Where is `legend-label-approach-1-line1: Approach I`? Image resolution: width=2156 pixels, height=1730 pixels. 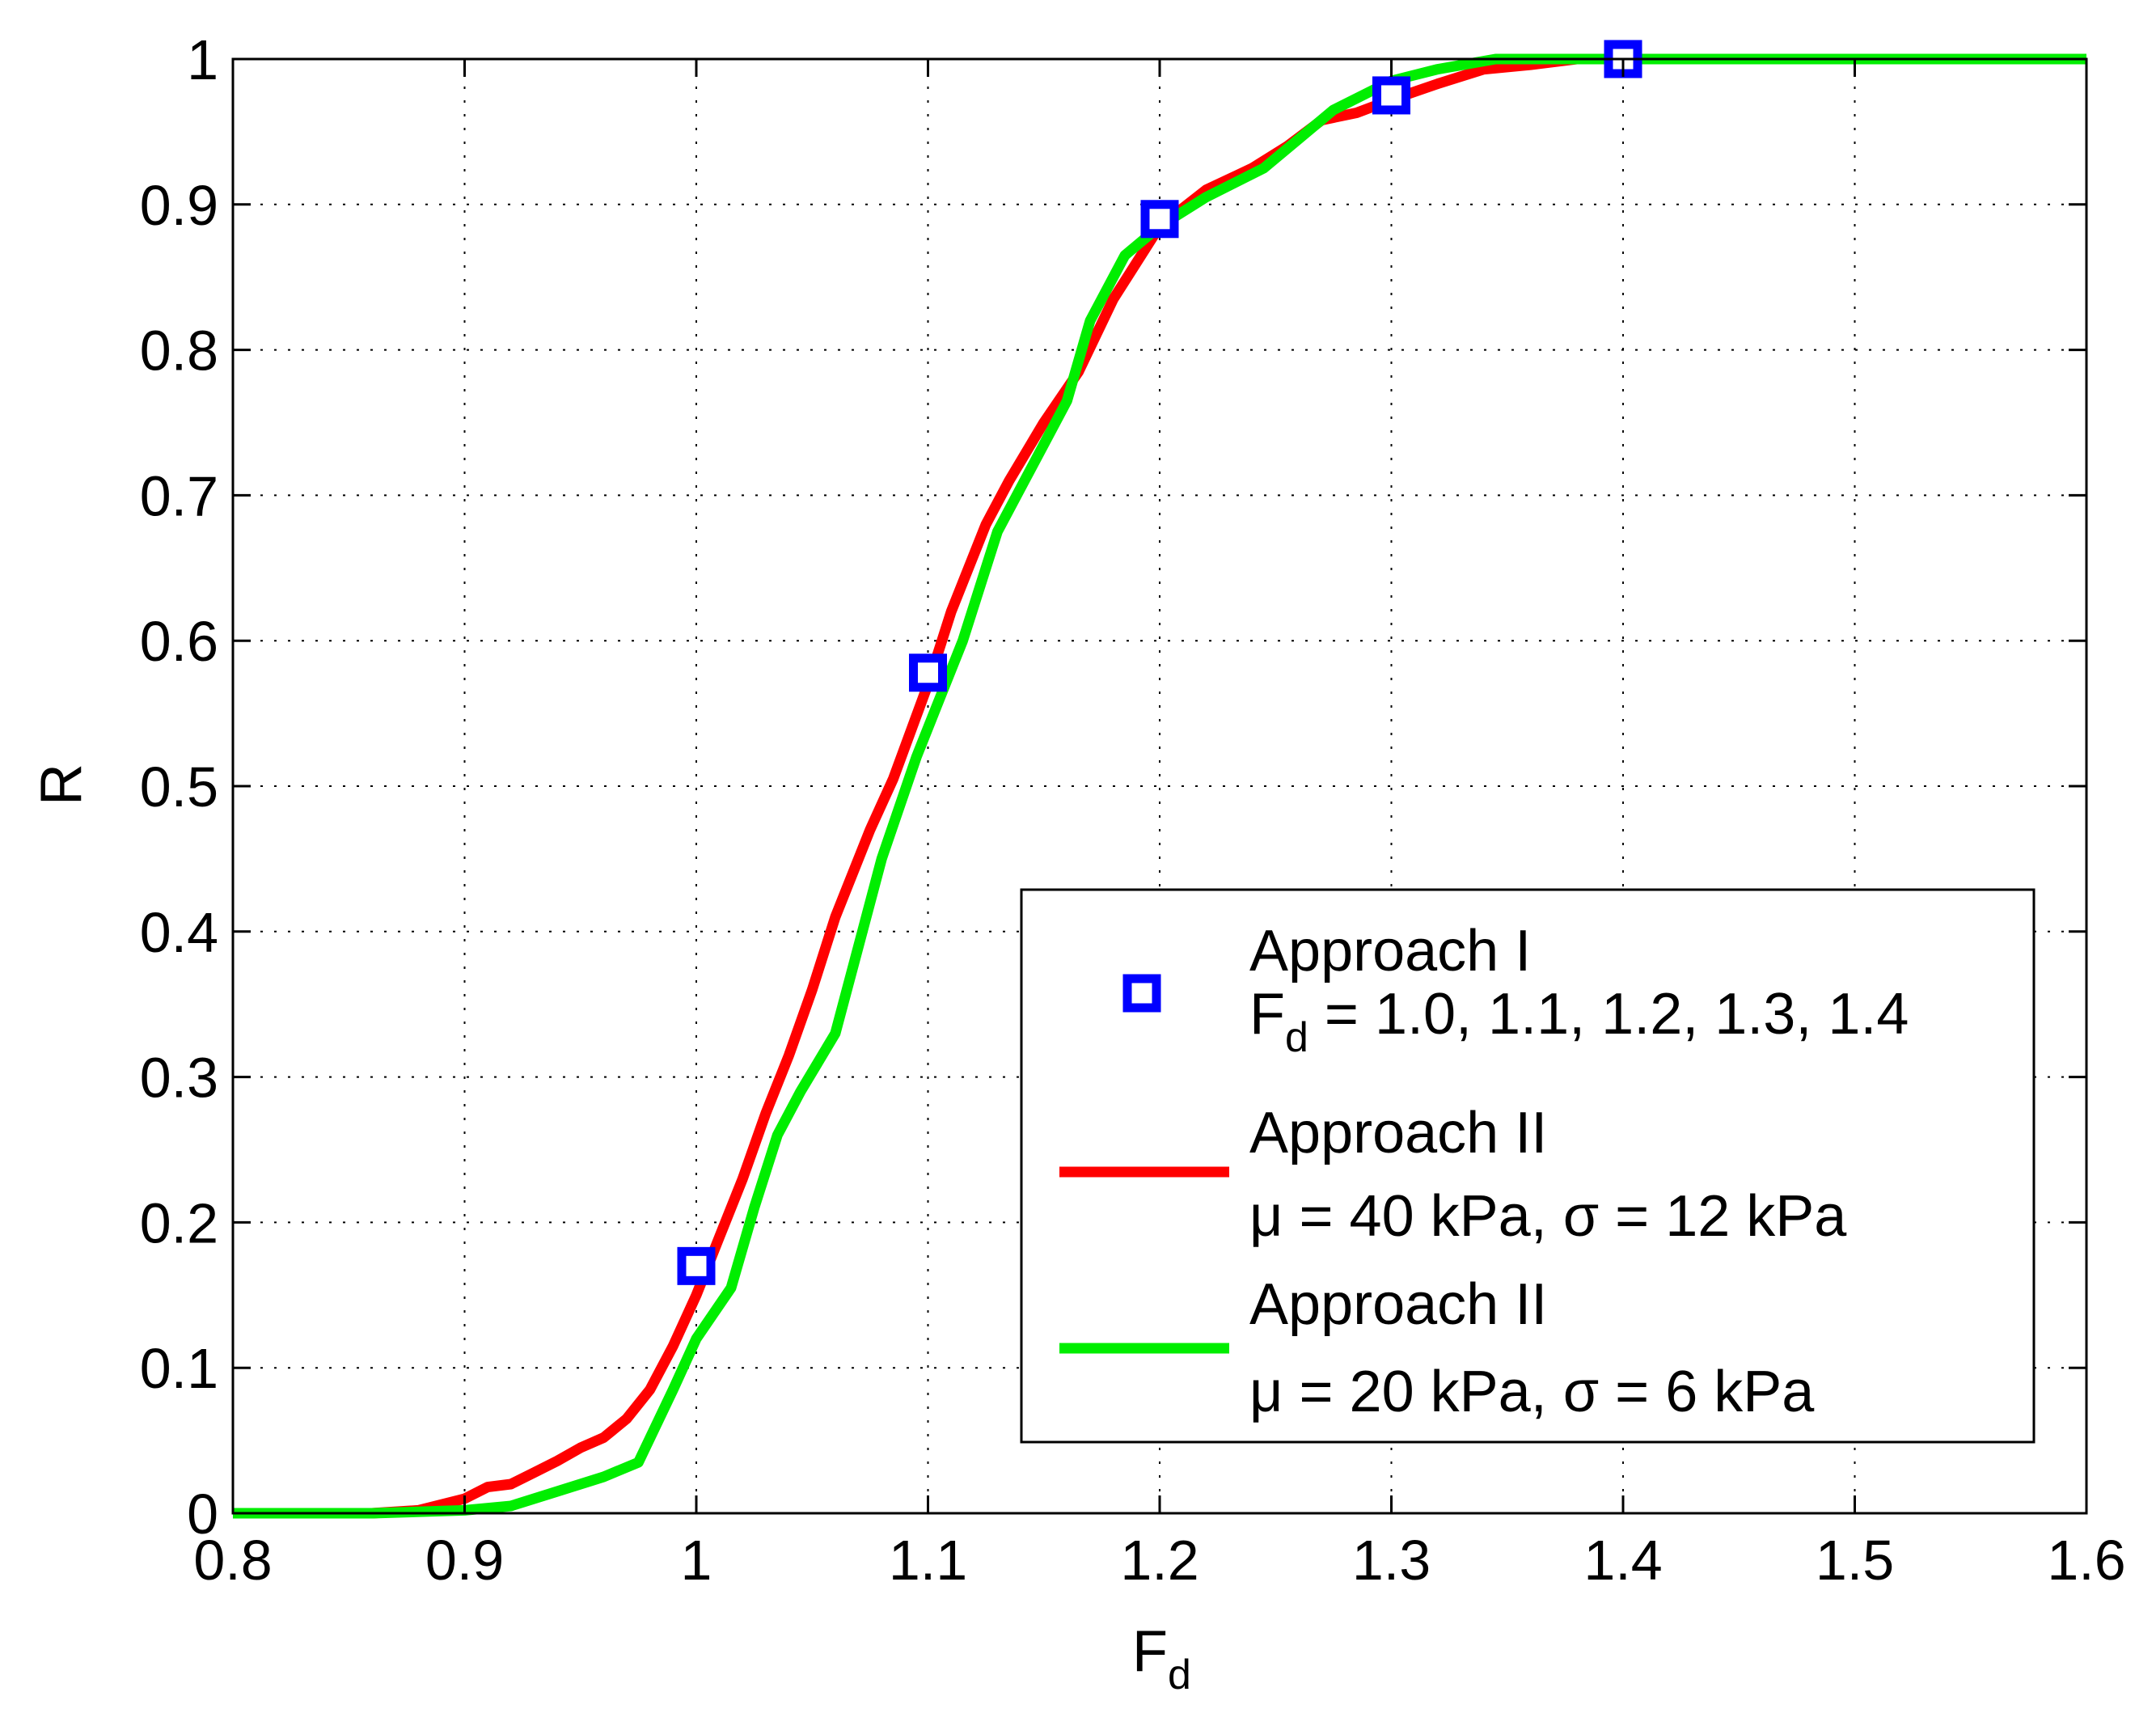
legend-label-approach-1-line1: Approach I is located at coordinates (1390, 951).